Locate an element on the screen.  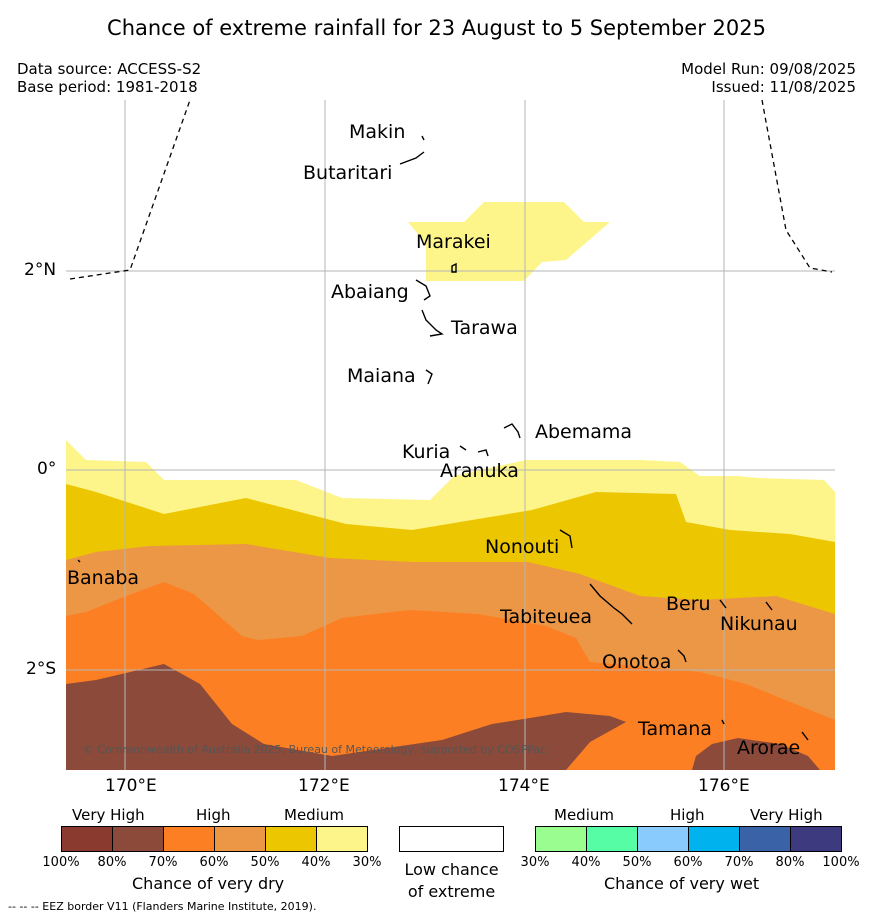
island-label-tarawa: Tarawa is located at coordinates (484, 328).